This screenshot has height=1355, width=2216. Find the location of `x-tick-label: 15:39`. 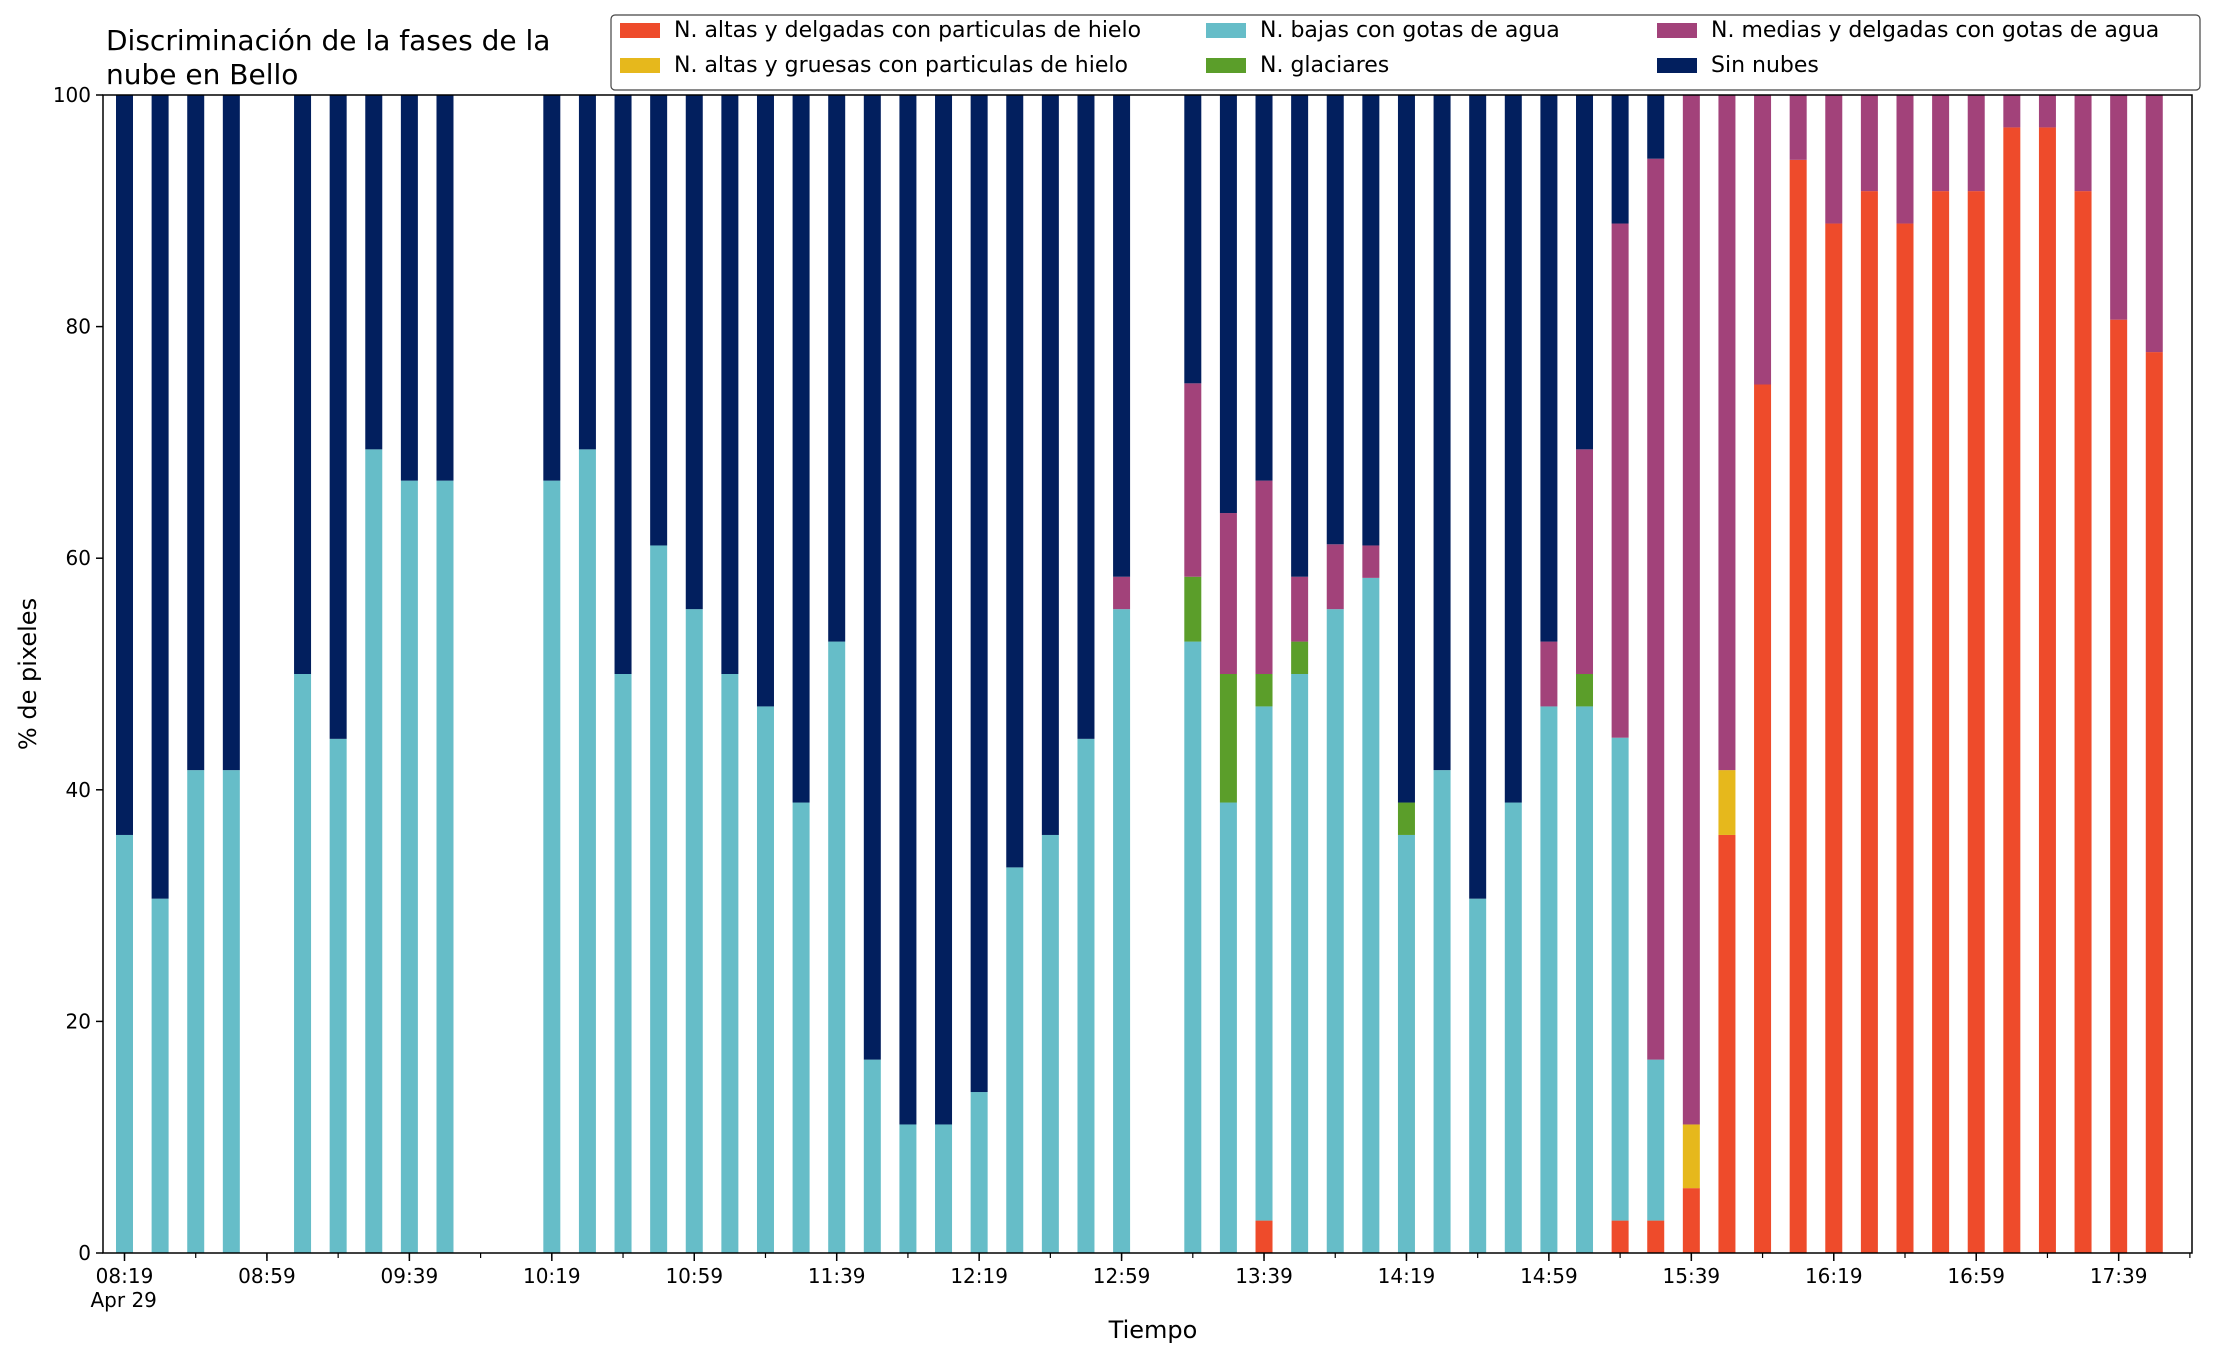

x-tick-label: 15:39 is located at coordinates (1692, 1276).